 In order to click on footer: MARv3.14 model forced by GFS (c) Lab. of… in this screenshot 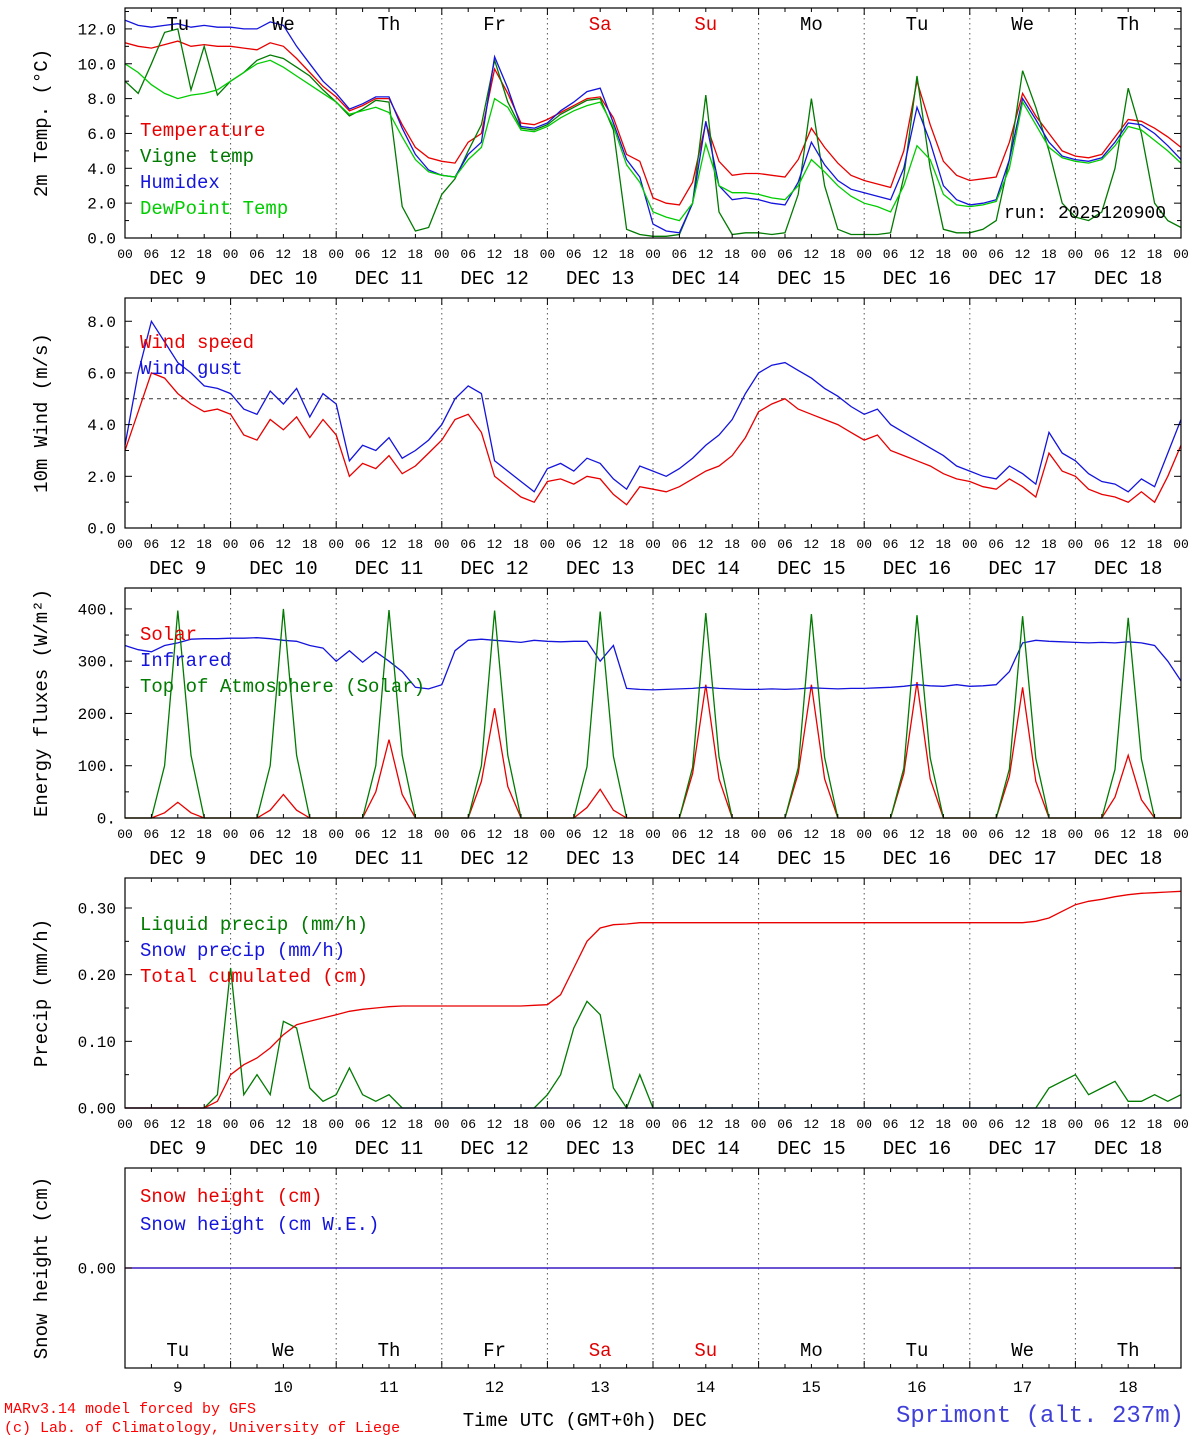, I will do `click(597, 1420)`.